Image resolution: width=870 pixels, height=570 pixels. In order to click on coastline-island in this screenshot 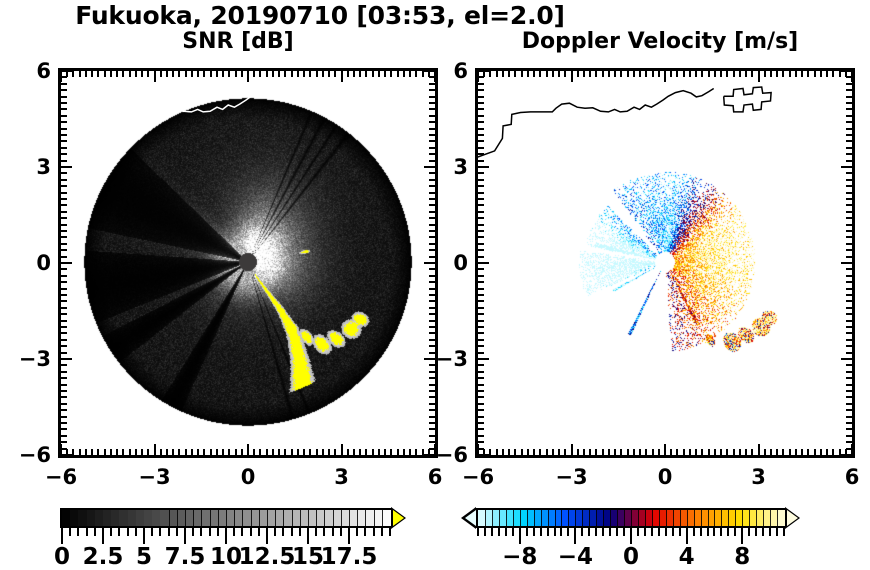, I will do `click(330, 99)`.